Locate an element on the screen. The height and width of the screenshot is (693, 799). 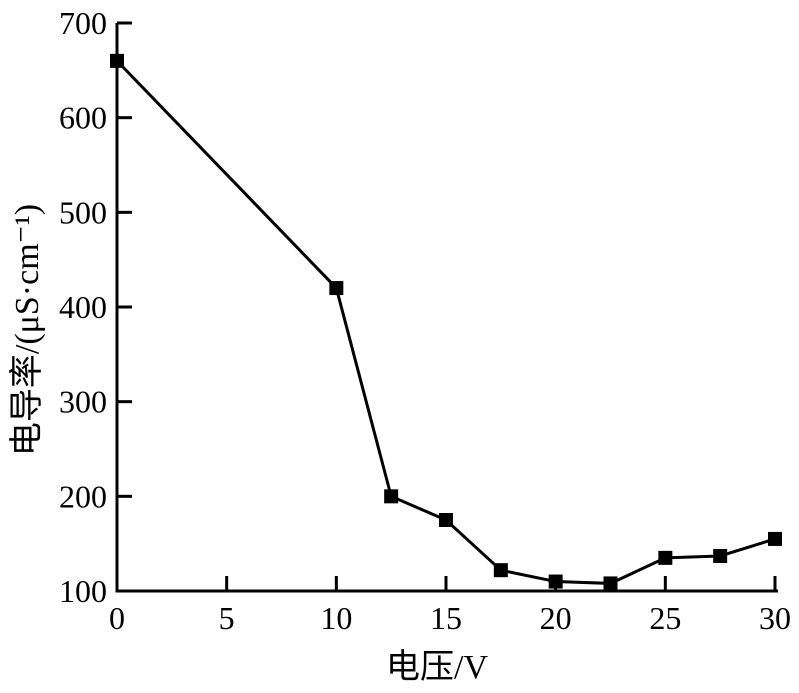
y-tick-label: 400 is located at coordinates (83, 307).